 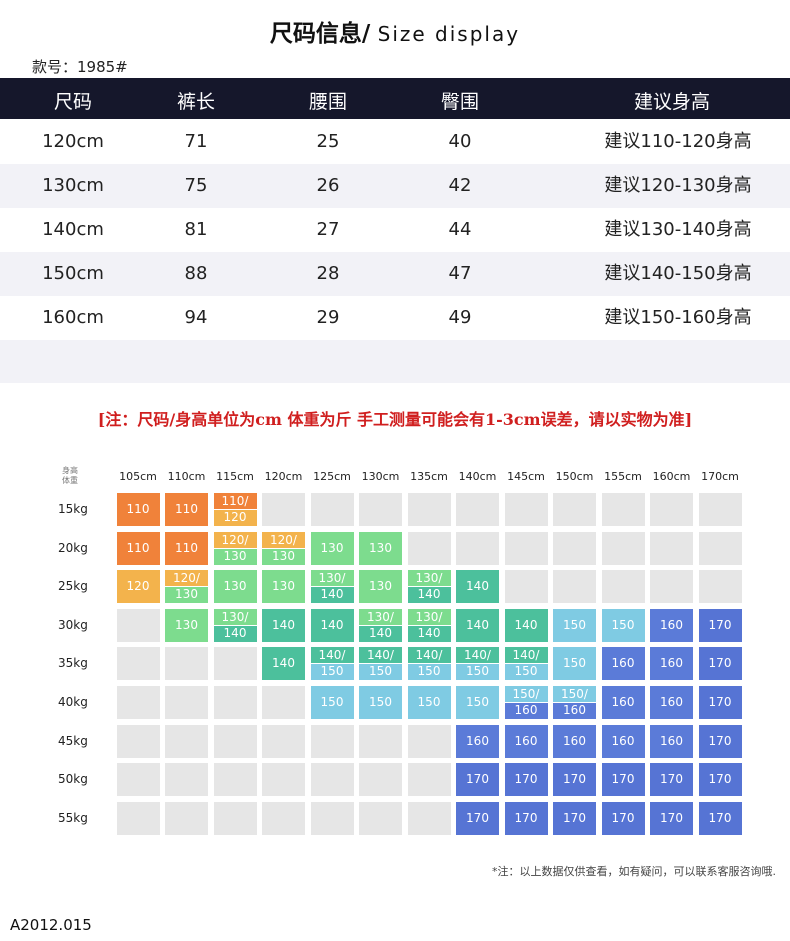 What do you see at coordinates (328, 185) in the screenshot?
I see `table-cell: 26` at bounding box center [328, 185].